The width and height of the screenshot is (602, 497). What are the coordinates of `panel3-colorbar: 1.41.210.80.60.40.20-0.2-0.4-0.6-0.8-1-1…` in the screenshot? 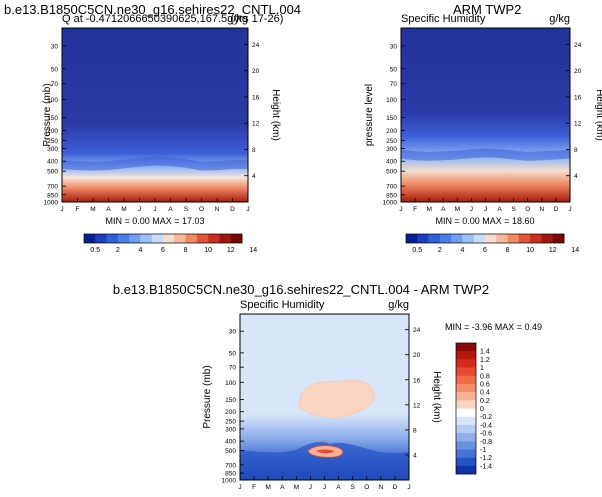 It's located at (473, 408).